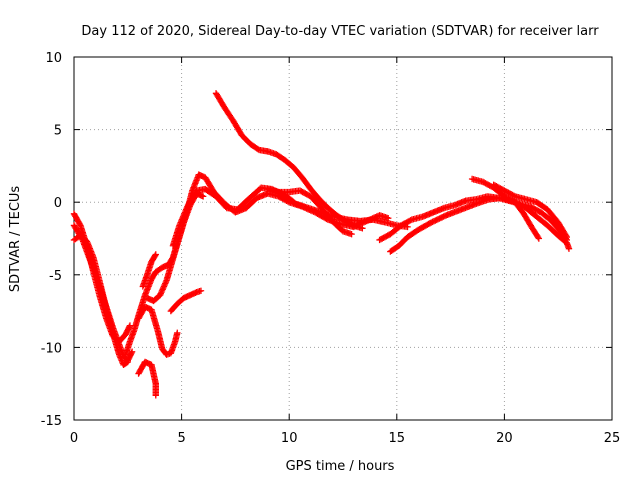 This screenshot has width=640, height=480. I want to click on x-tick-label: 25, so click(612, 438).